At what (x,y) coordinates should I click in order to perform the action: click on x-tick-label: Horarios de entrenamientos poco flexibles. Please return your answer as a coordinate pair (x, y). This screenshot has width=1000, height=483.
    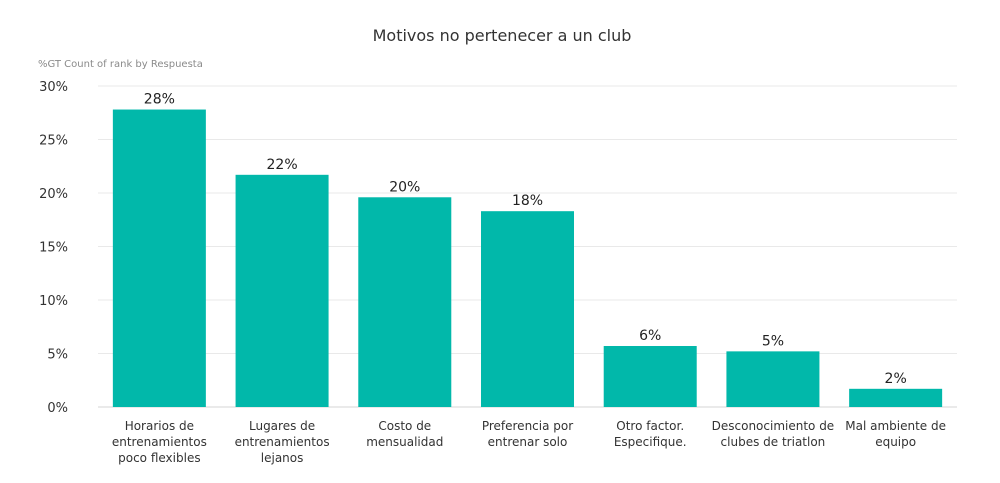
    Looking at the image, I should click on (159, 442).